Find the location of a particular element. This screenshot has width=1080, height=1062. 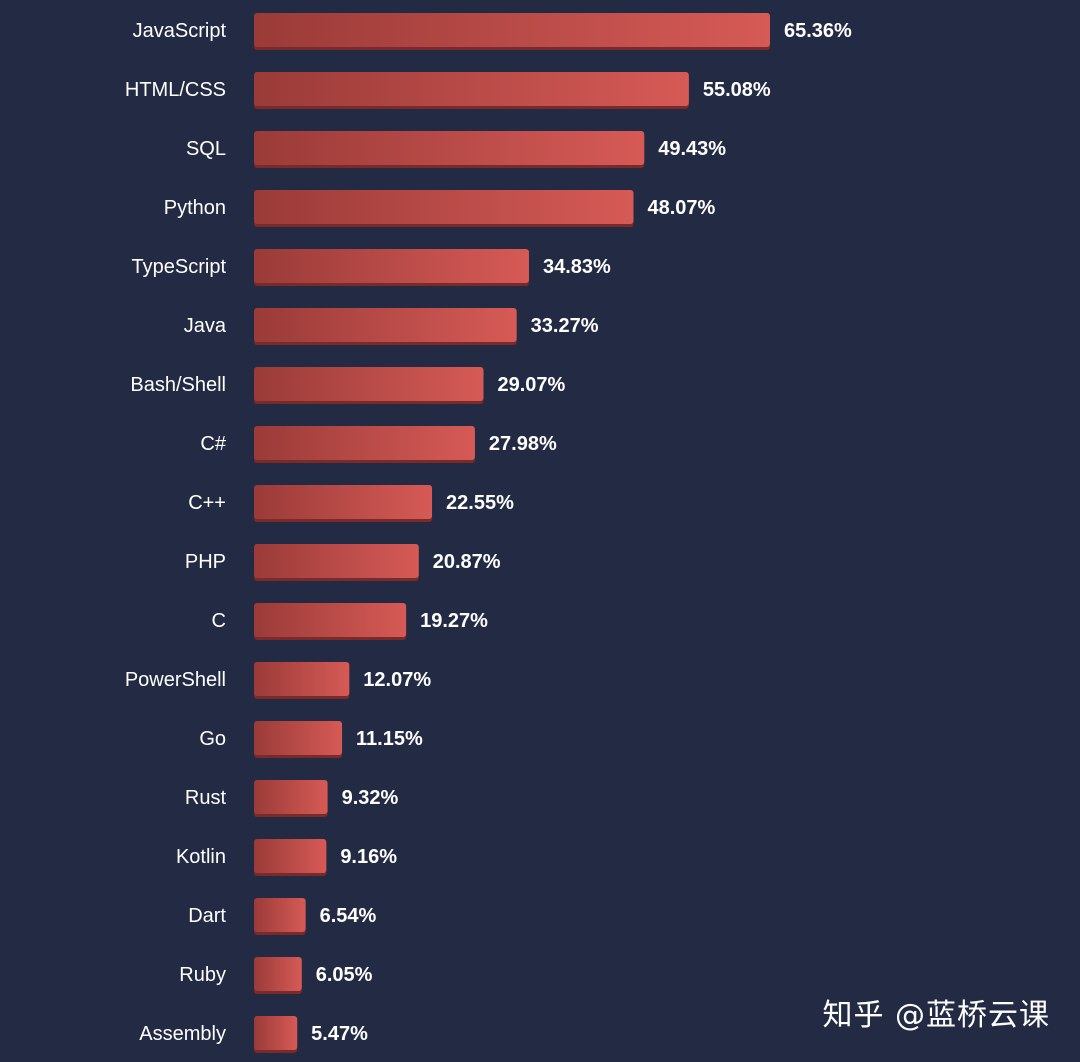

category-label: TypeScript is located at coordinates (179, 267).